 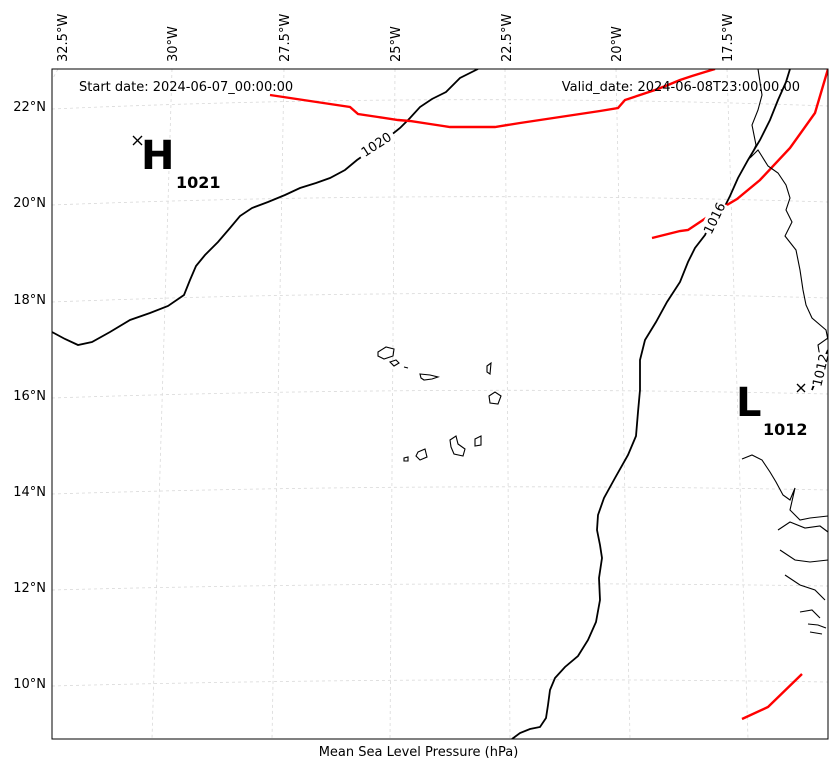 I want to click on start-date: Start date: 2024-06-07_00:00:00, so click(x=186, y=87).